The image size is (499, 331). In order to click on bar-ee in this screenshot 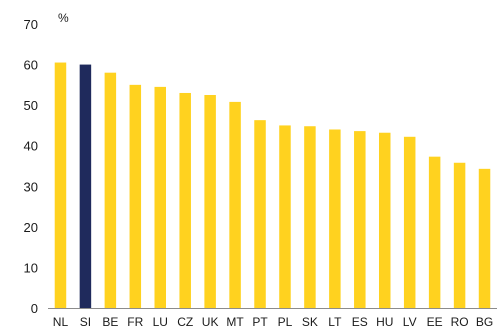, I will do `click(434, 232)`.